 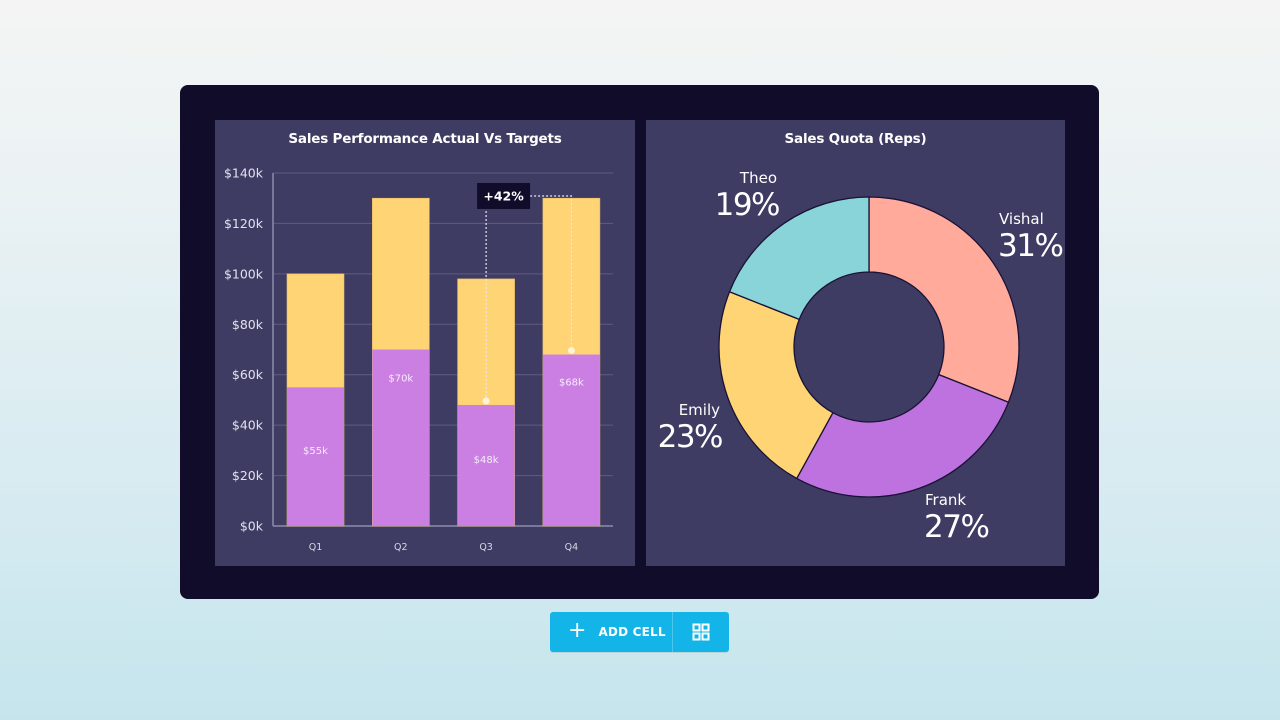 I want to click on grid-icon, so click(x=701, y=632).